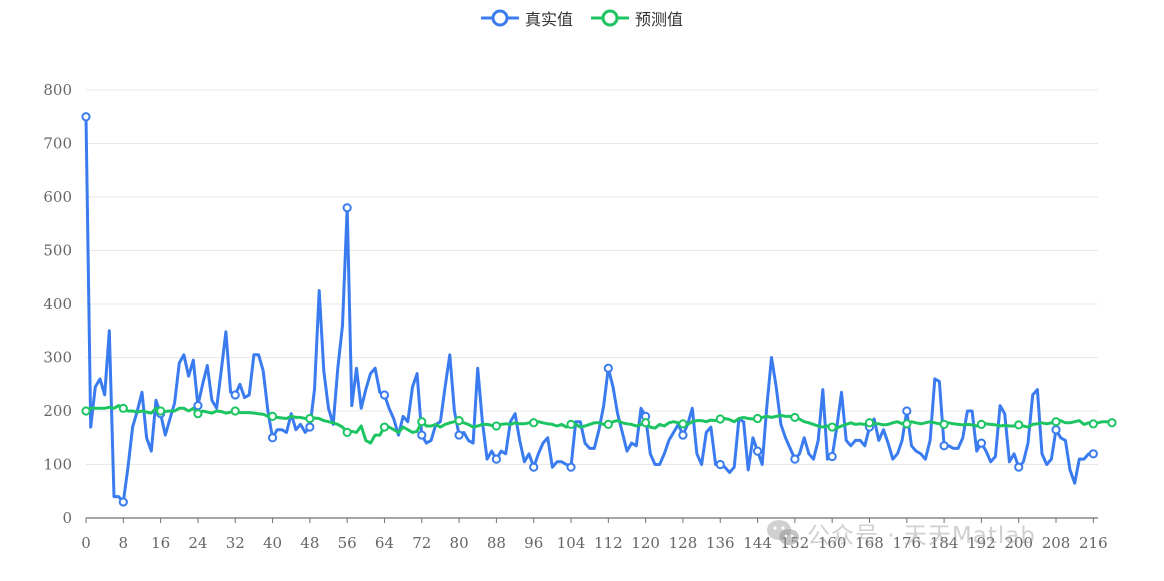 The height and width of the screenshot is (581, 1164). What do you see at coordinates (869, 543) in the screenshot?
I see `x-tick-label: 168` at bounding box center [869, 543].